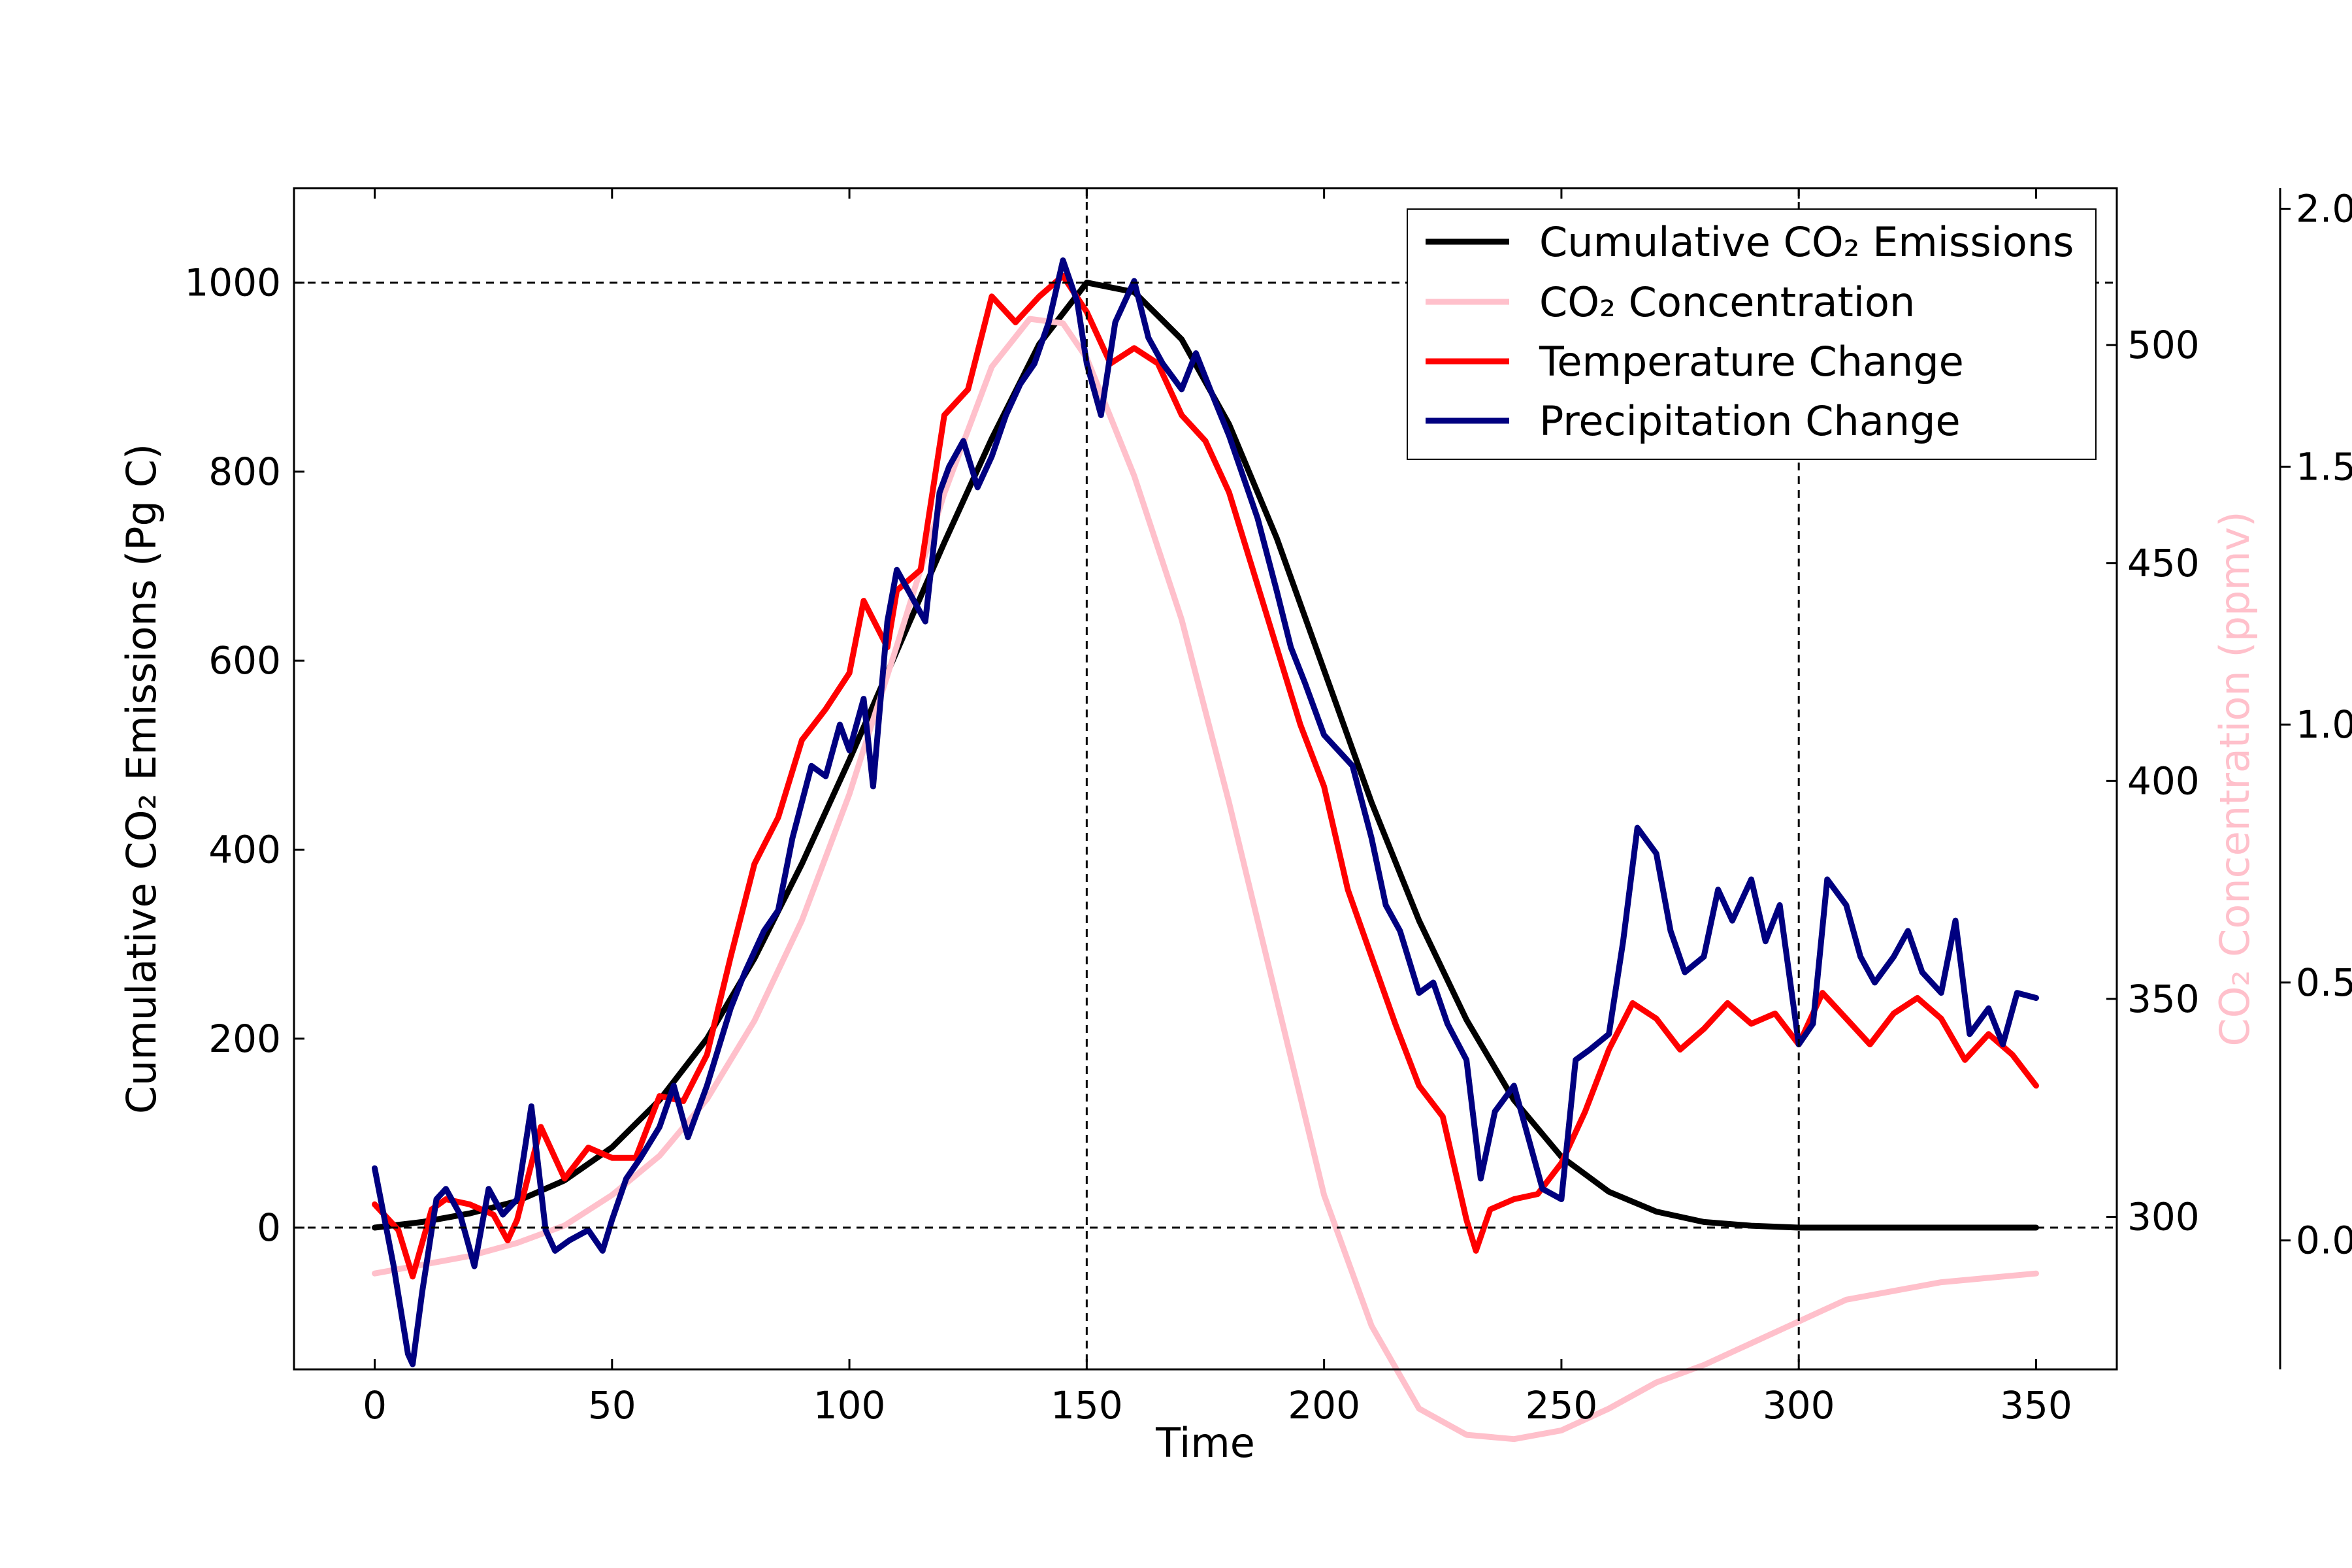  Describe the element at coordinates (1806, 242) in the screenshot. I see `legend-label-emissions: Cumulative CO₂ Emissions` at that location.